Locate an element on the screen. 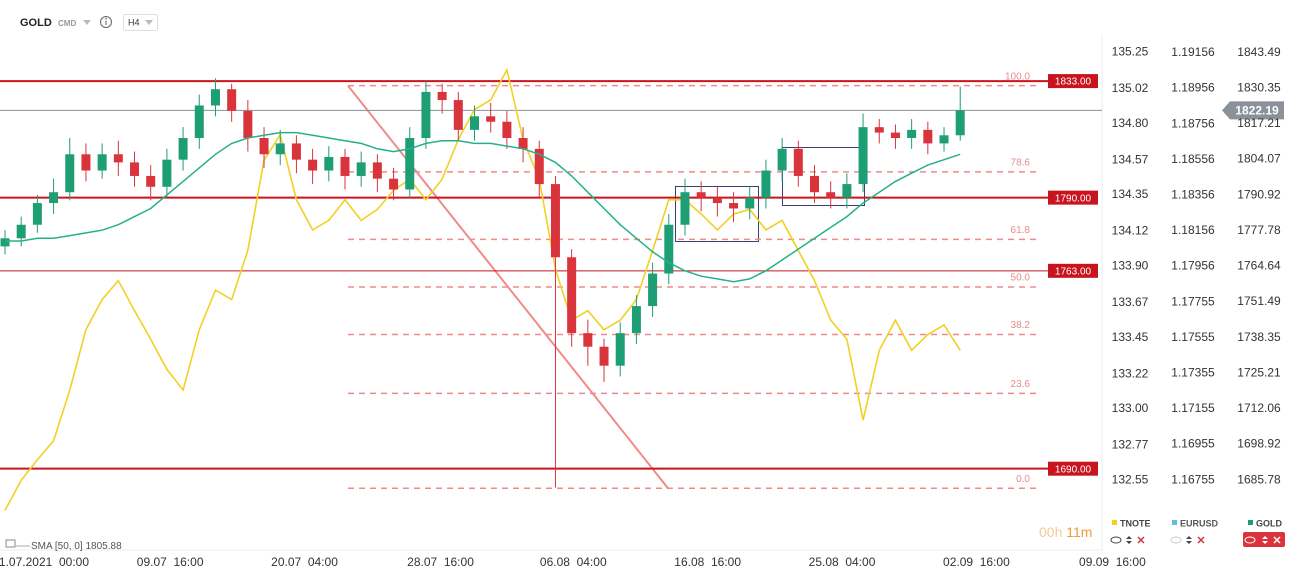 The image size is (1298, 578). tnote-tick-label: 132.55 is located at coordinates (1130, 479).